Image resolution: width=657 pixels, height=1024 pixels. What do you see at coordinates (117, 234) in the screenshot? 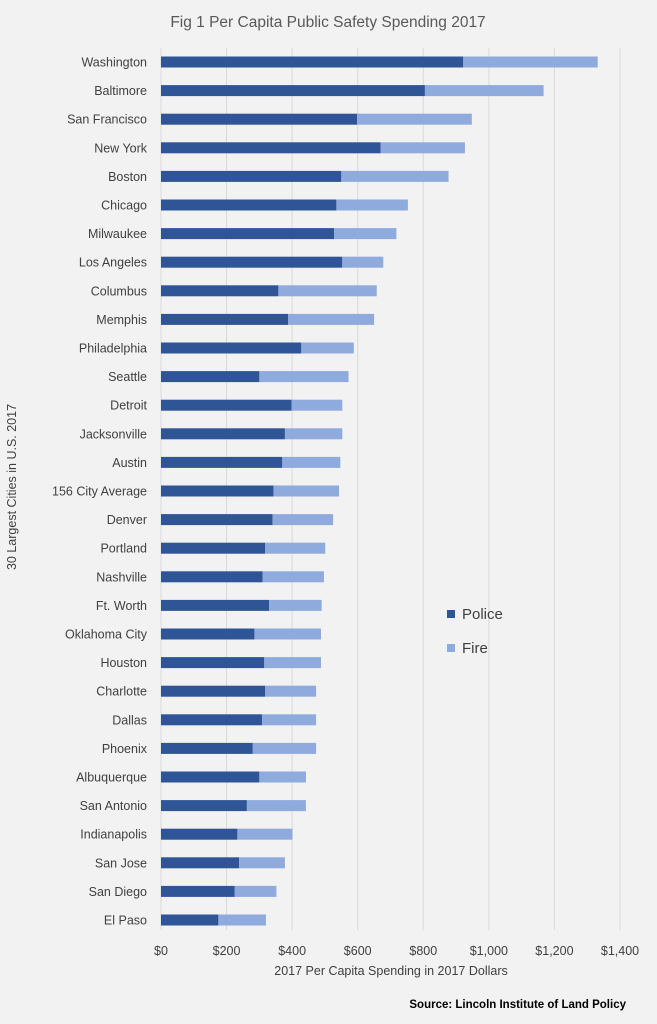
I see `category-label: Milwaukee` at bounding box center [117, 234].